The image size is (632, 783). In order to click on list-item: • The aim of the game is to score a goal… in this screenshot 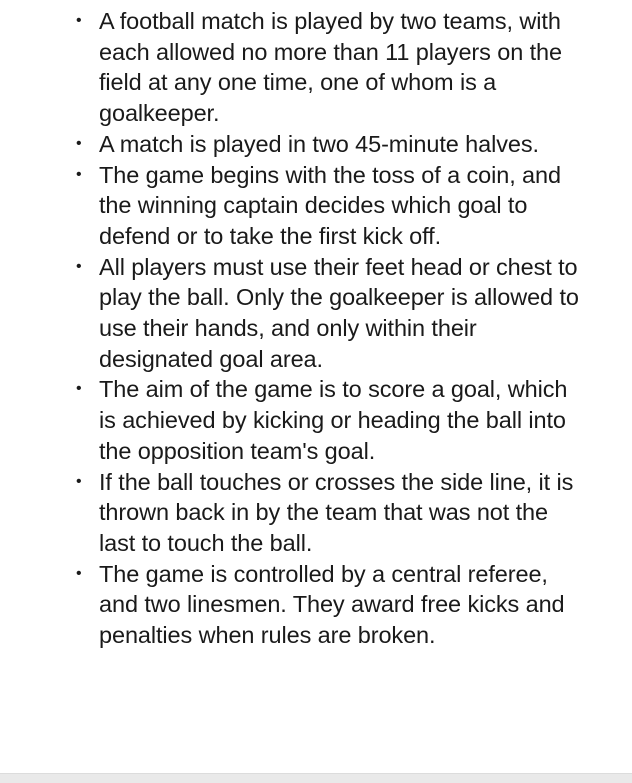, I will do `click(327, 420)`.